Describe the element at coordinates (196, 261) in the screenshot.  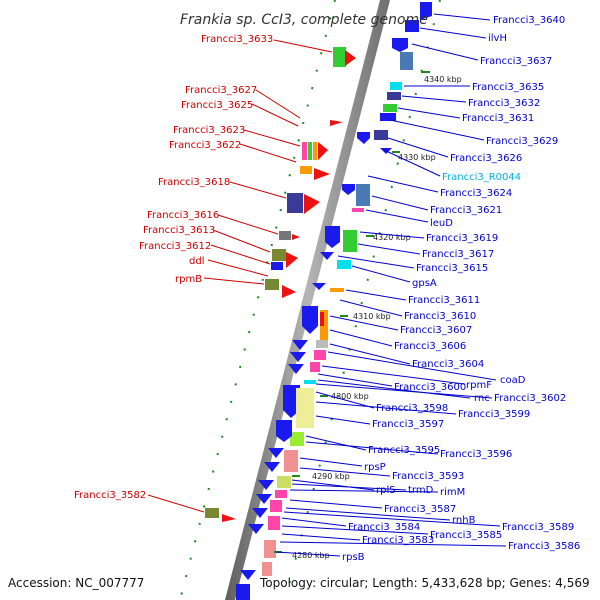
I see `gene-label-left: ddl` at that location.